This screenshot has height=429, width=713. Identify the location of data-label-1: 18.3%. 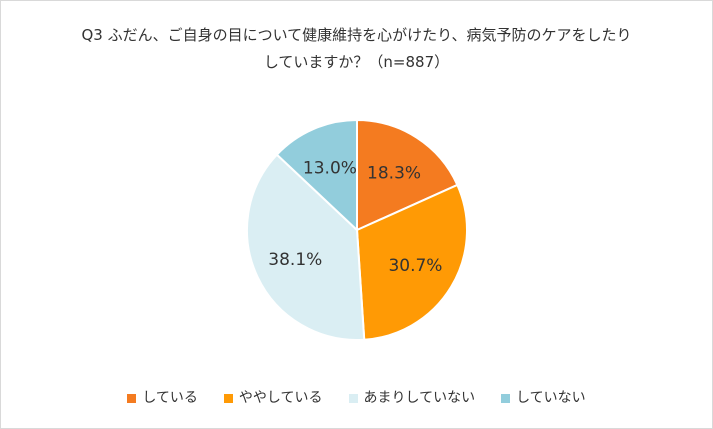
(394, 174).